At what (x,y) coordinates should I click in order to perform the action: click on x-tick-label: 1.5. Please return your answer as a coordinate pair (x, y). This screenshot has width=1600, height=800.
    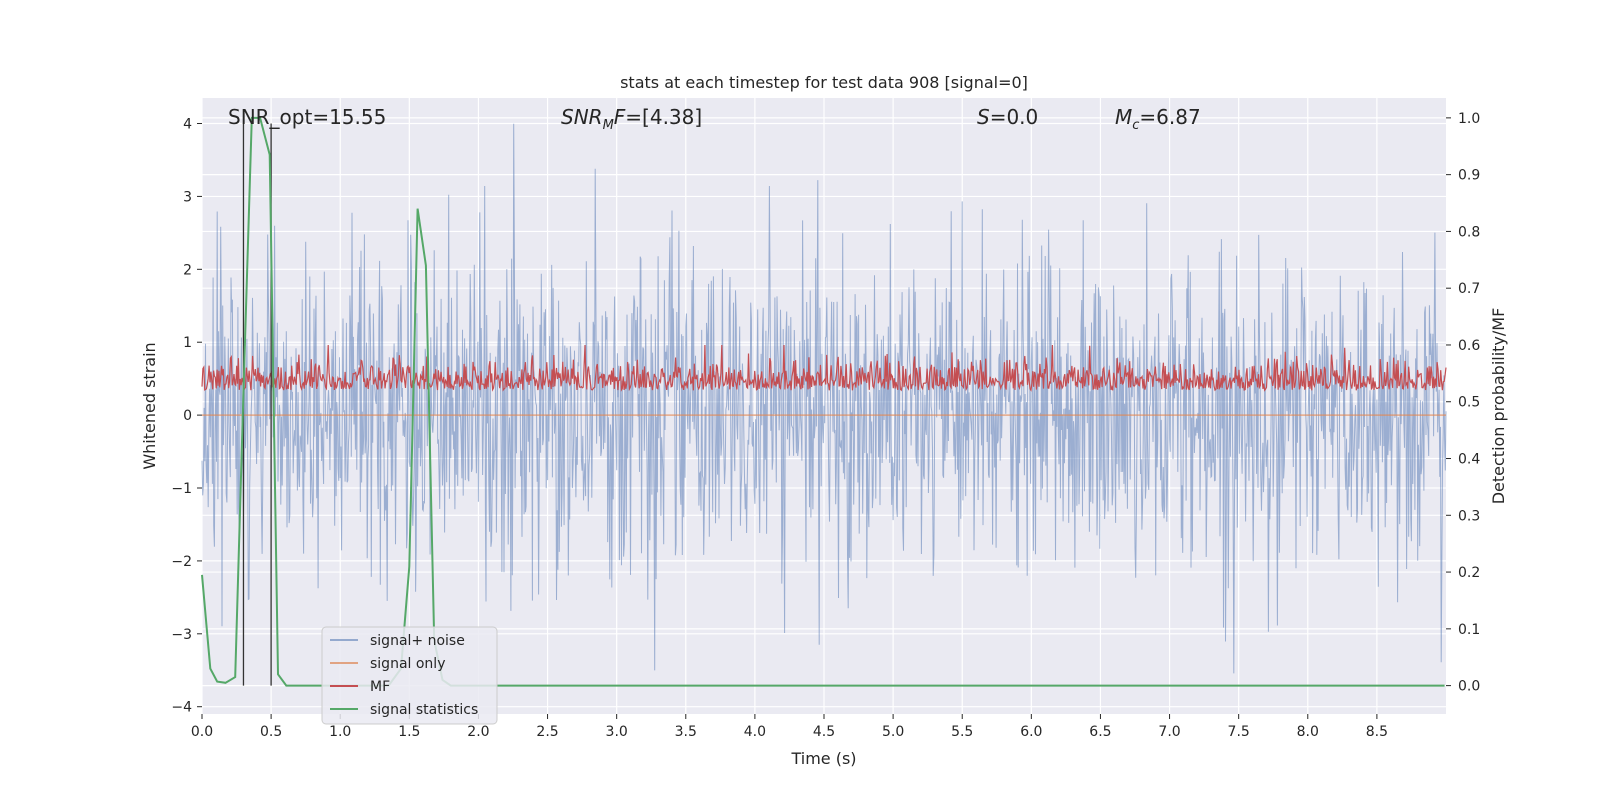
    Looking at the image, I should click on (409, 732).